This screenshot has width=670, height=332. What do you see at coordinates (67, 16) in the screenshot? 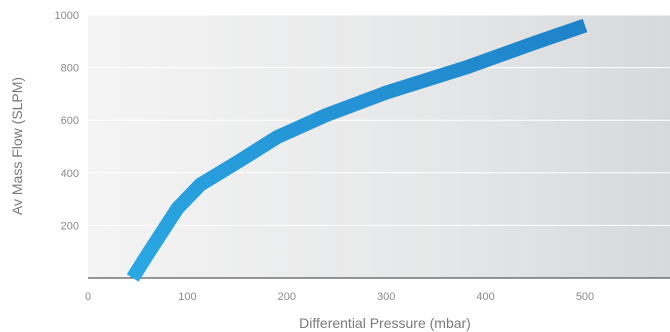
I see `y-tick-label: 1000` at bounding box center [67, 16].